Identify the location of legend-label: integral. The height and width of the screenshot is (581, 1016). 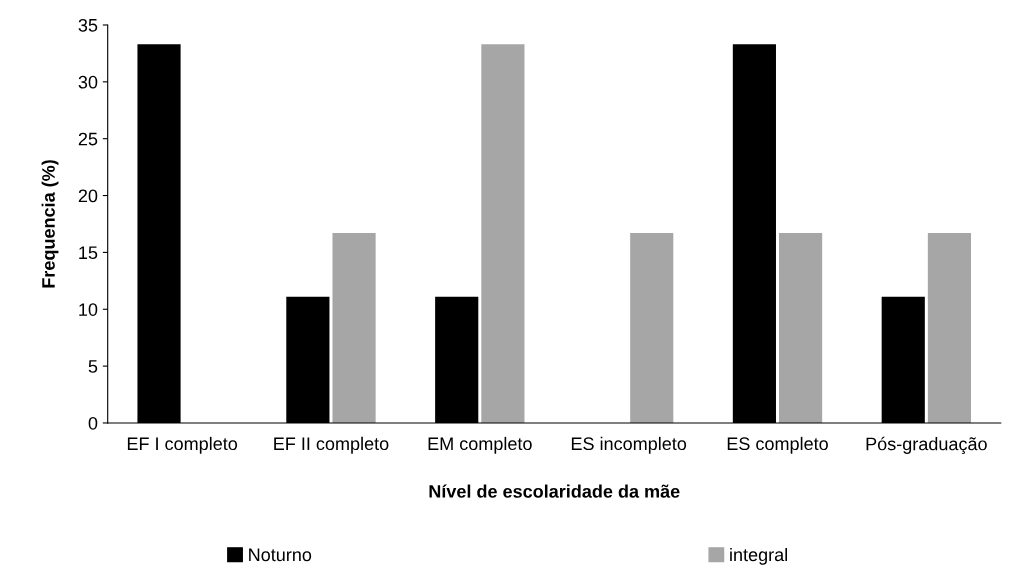
(758, 556).